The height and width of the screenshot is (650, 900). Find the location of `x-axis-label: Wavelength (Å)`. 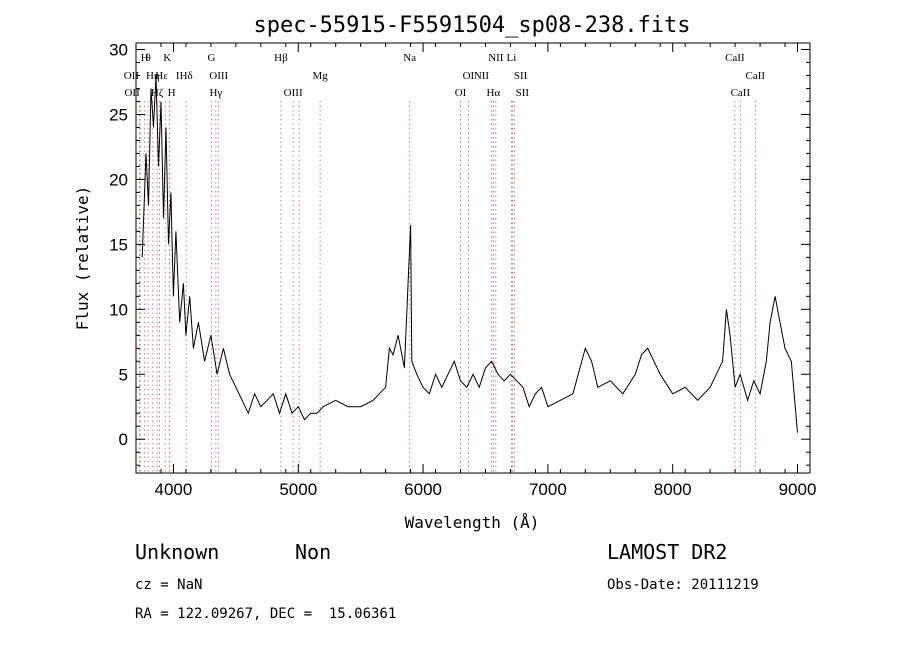

x-axis-label: Wavelength (Å) is located at coordinates (472, 522).